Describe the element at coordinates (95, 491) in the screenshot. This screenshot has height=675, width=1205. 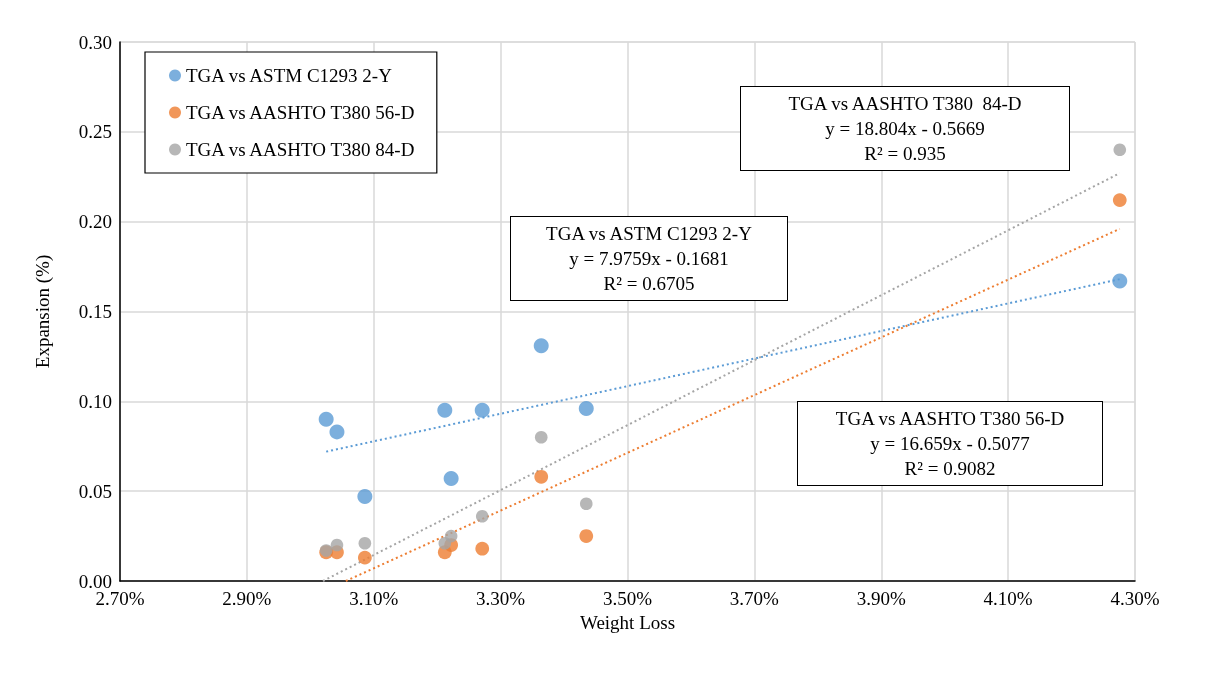
I see `y-tick-label: 0.05` at that location.